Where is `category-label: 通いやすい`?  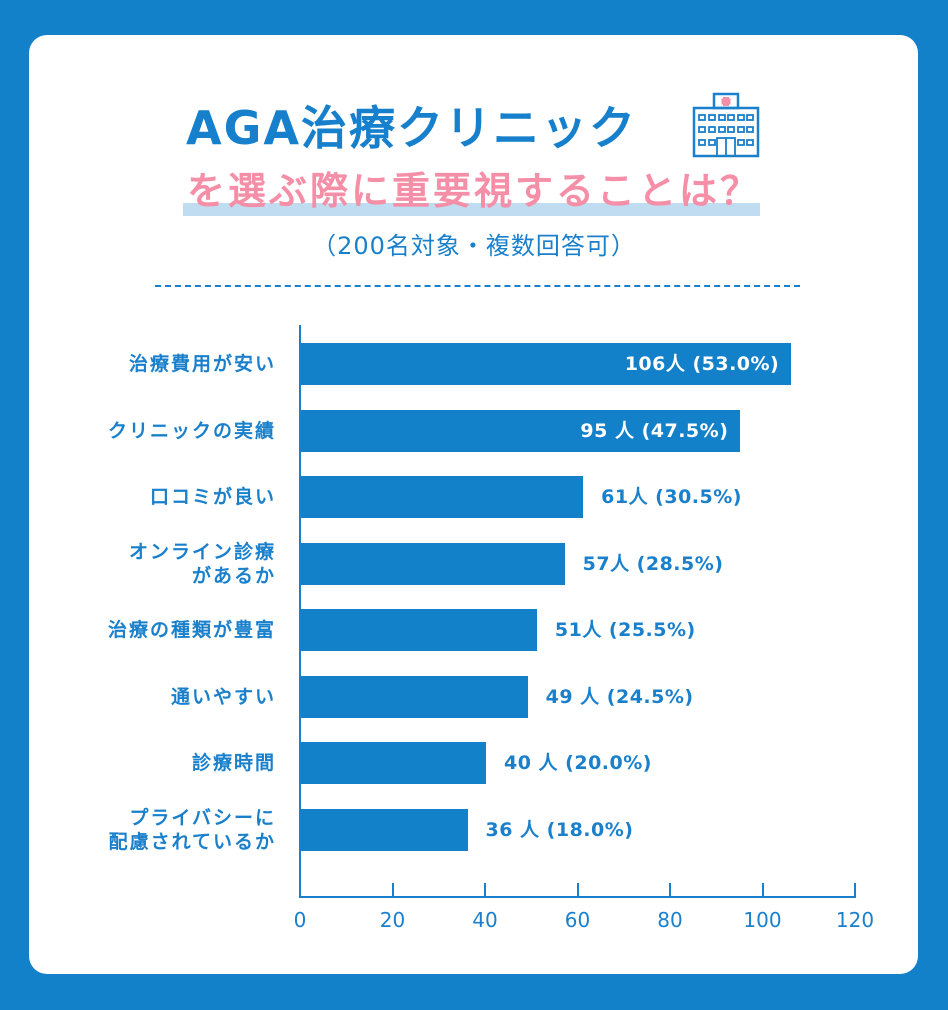
category-label: 通いやすい is located at coordinates (156, 697).